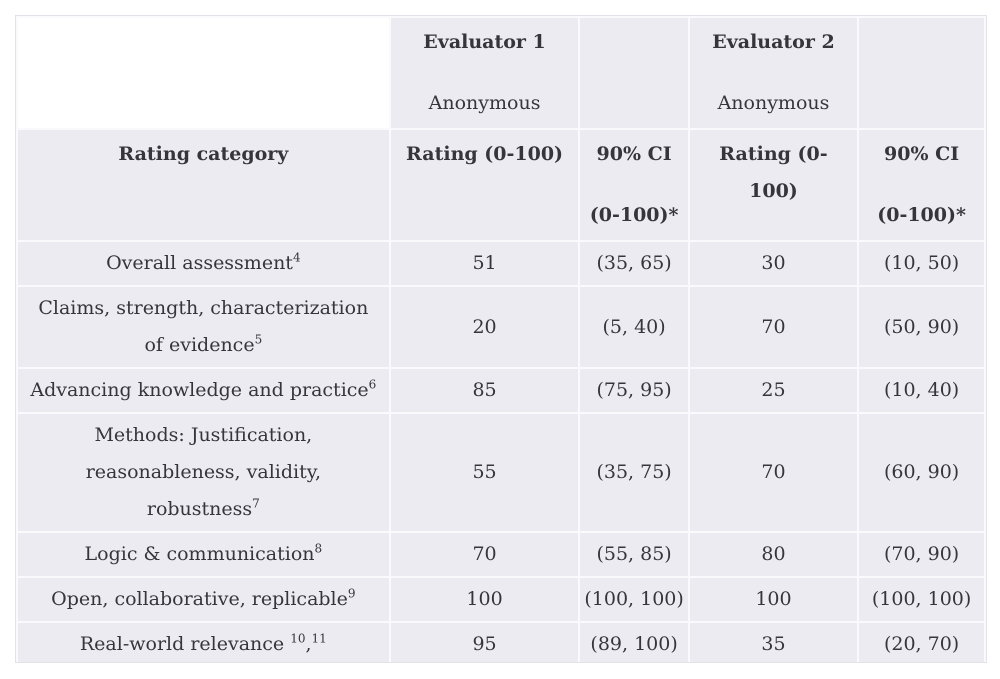 This screenshot has height=679, width=1000. I want to click on evaluator2-rating-header: Rating (0-100), so click(773, 185).